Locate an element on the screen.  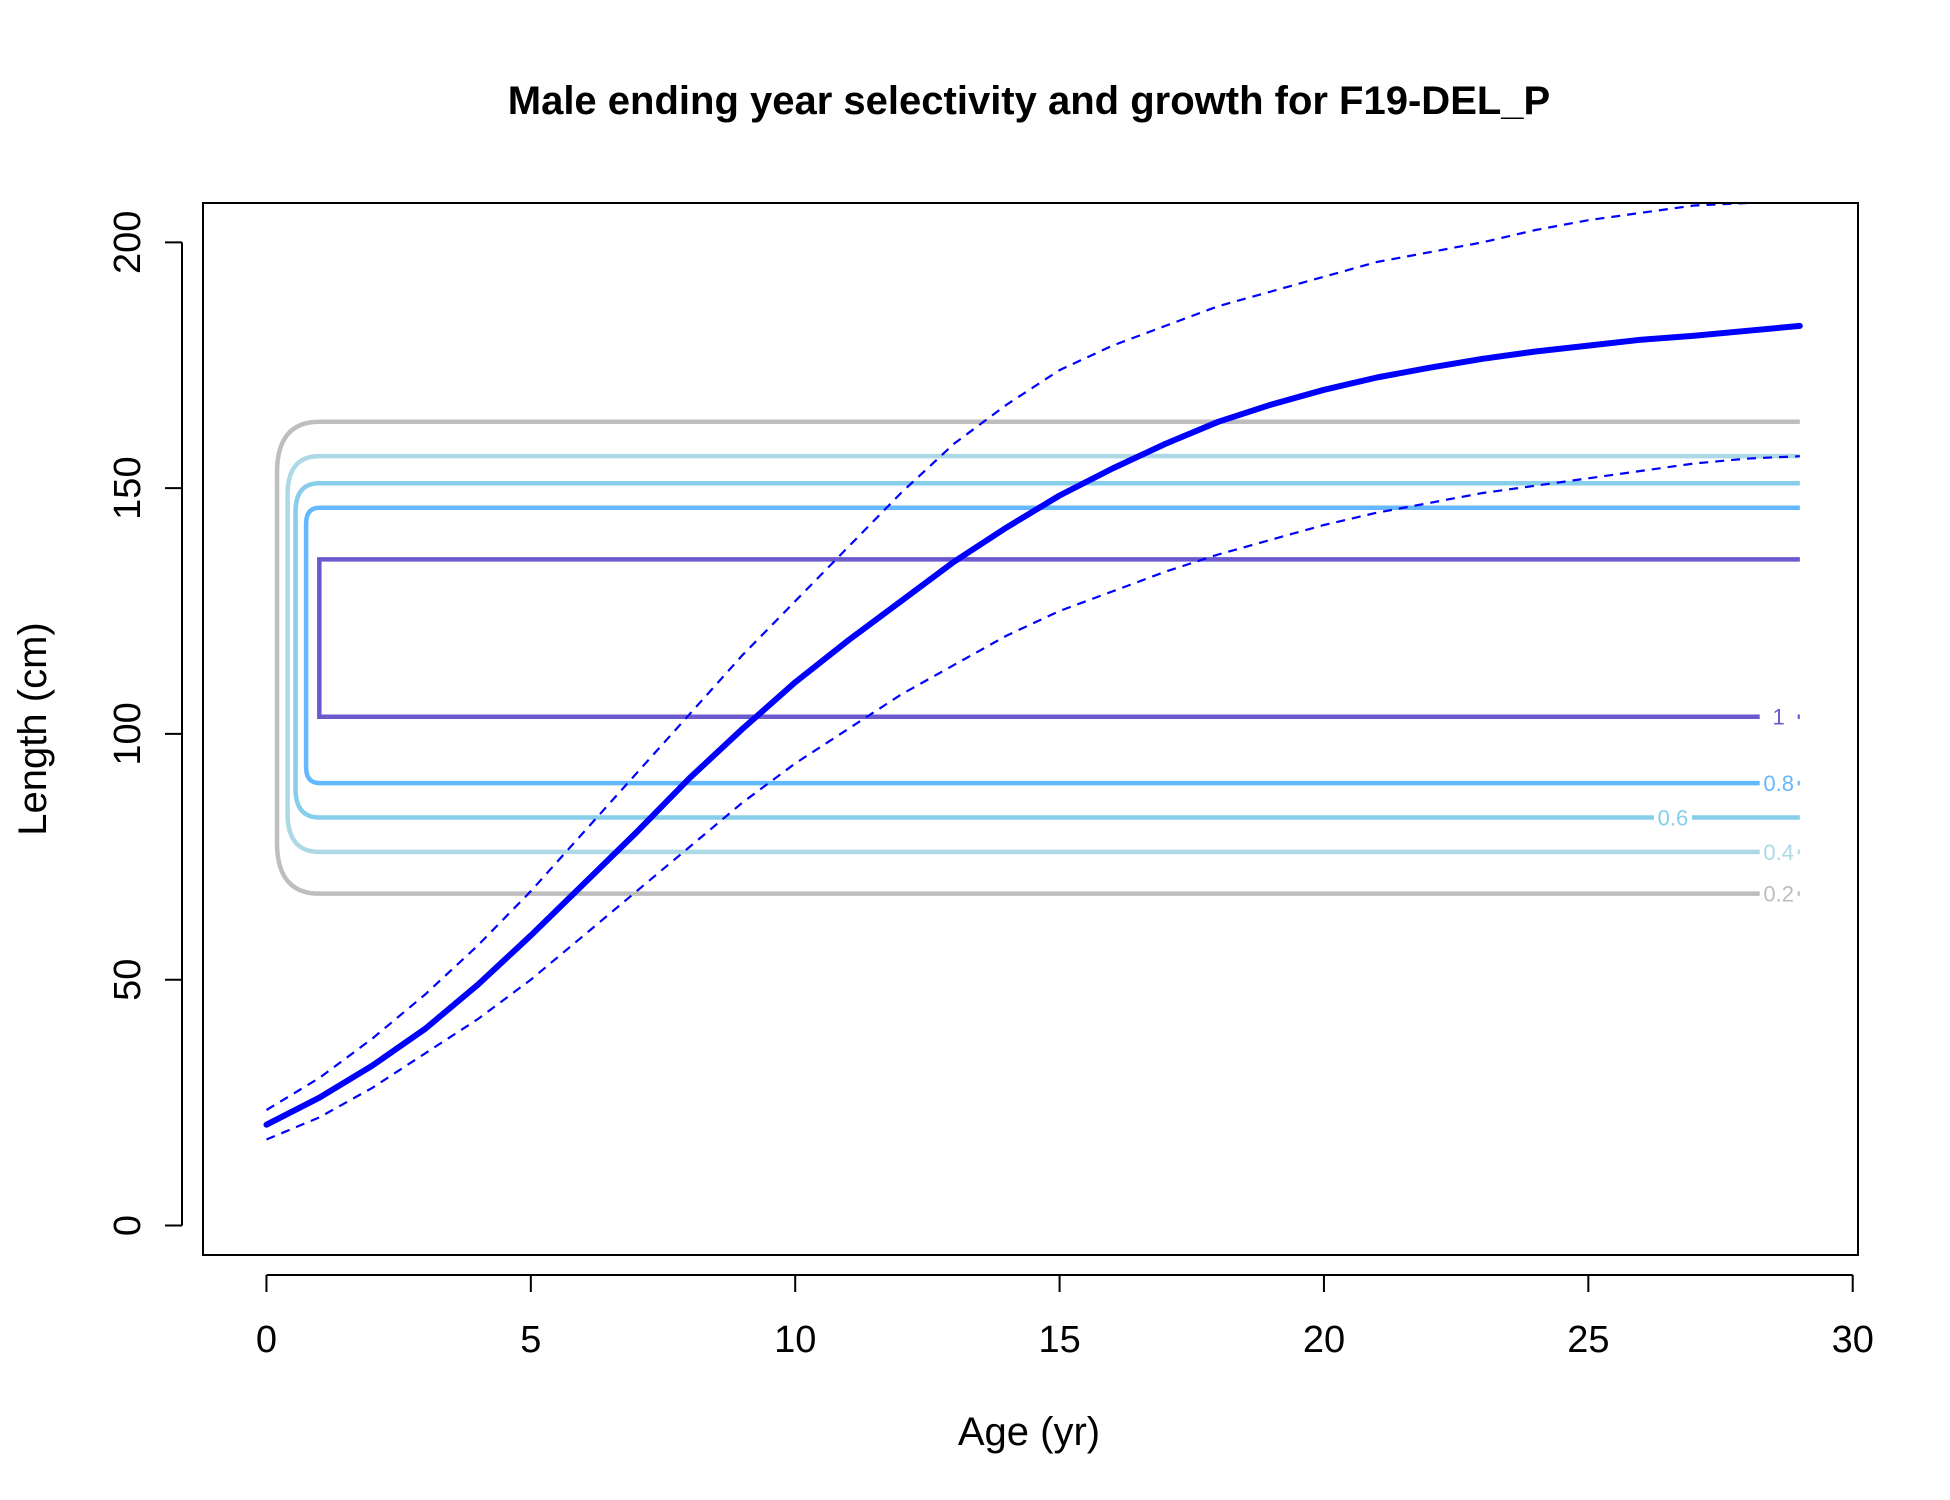
x-tick-label: 30 is located at coordinates (1853, 1340).